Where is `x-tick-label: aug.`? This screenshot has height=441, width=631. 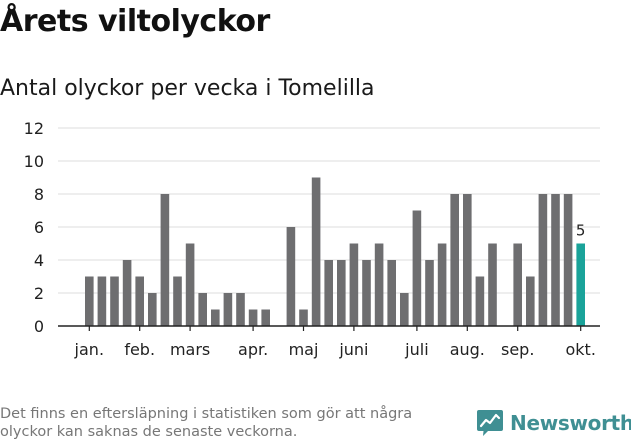 x-tick-label: aug. is located at coordinates (467, 349).